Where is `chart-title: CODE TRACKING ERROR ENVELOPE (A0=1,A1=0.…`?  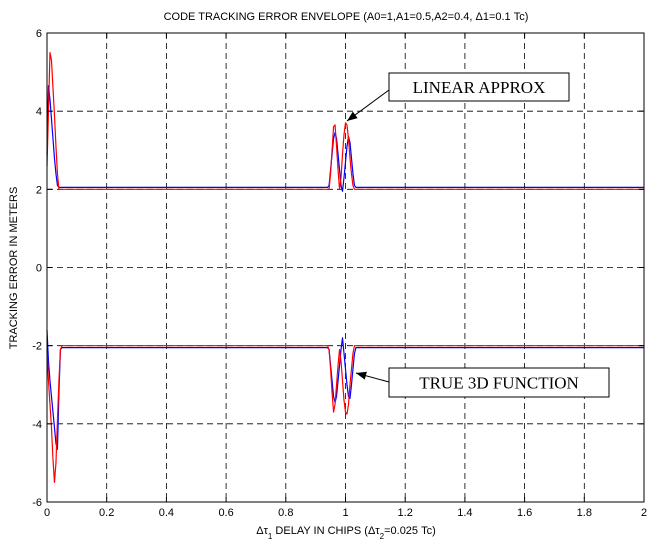
chart-title: CODE TRACKING ERROR ENVELOPE (A0=1,A1=0.… is located at coordinates (346, 17).